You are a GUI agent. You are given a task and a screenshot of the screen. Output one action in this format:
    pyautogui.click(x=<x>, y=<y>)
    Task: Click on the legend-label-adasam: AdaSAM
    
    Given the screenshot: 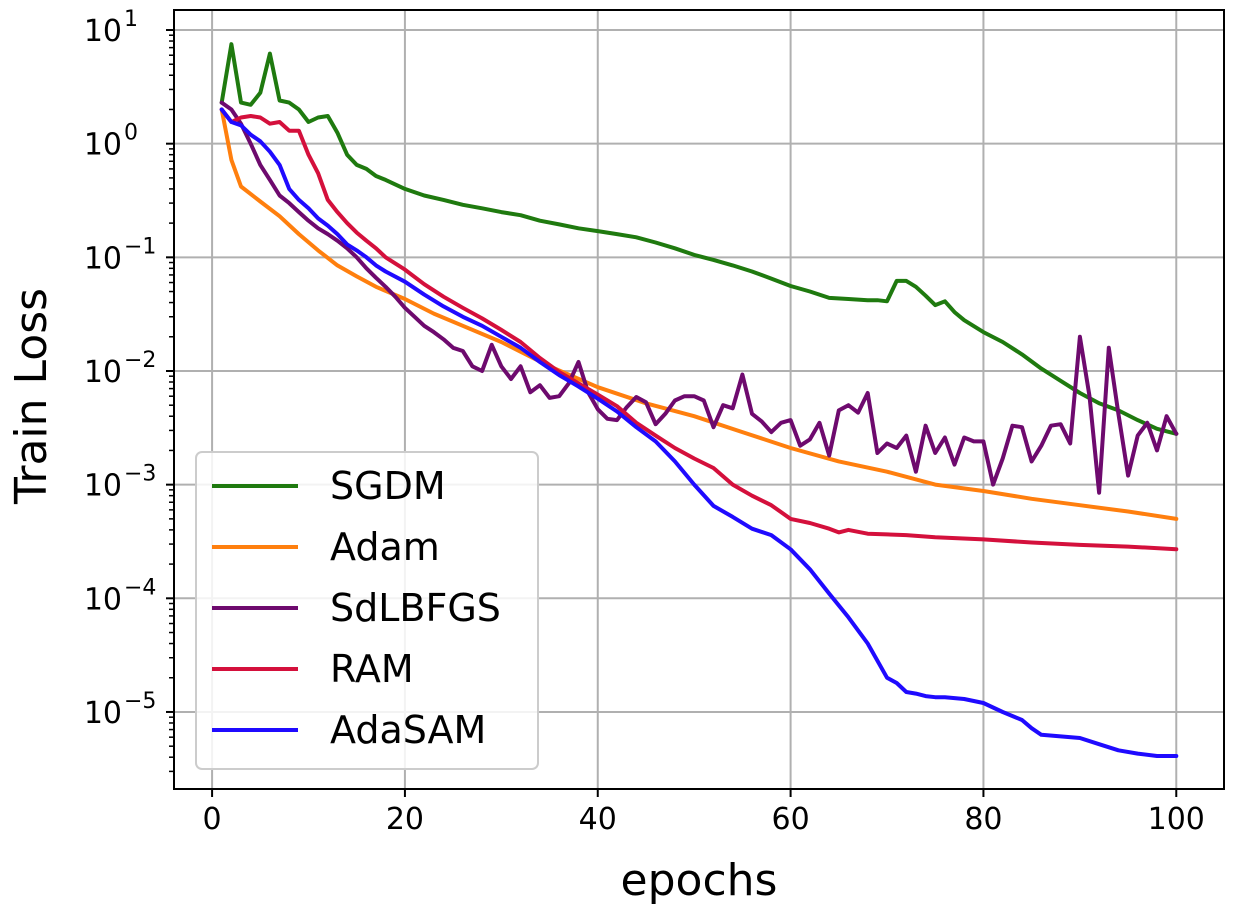 What is the action you would take?
    pyautogui.click(x=408, y=730)
    